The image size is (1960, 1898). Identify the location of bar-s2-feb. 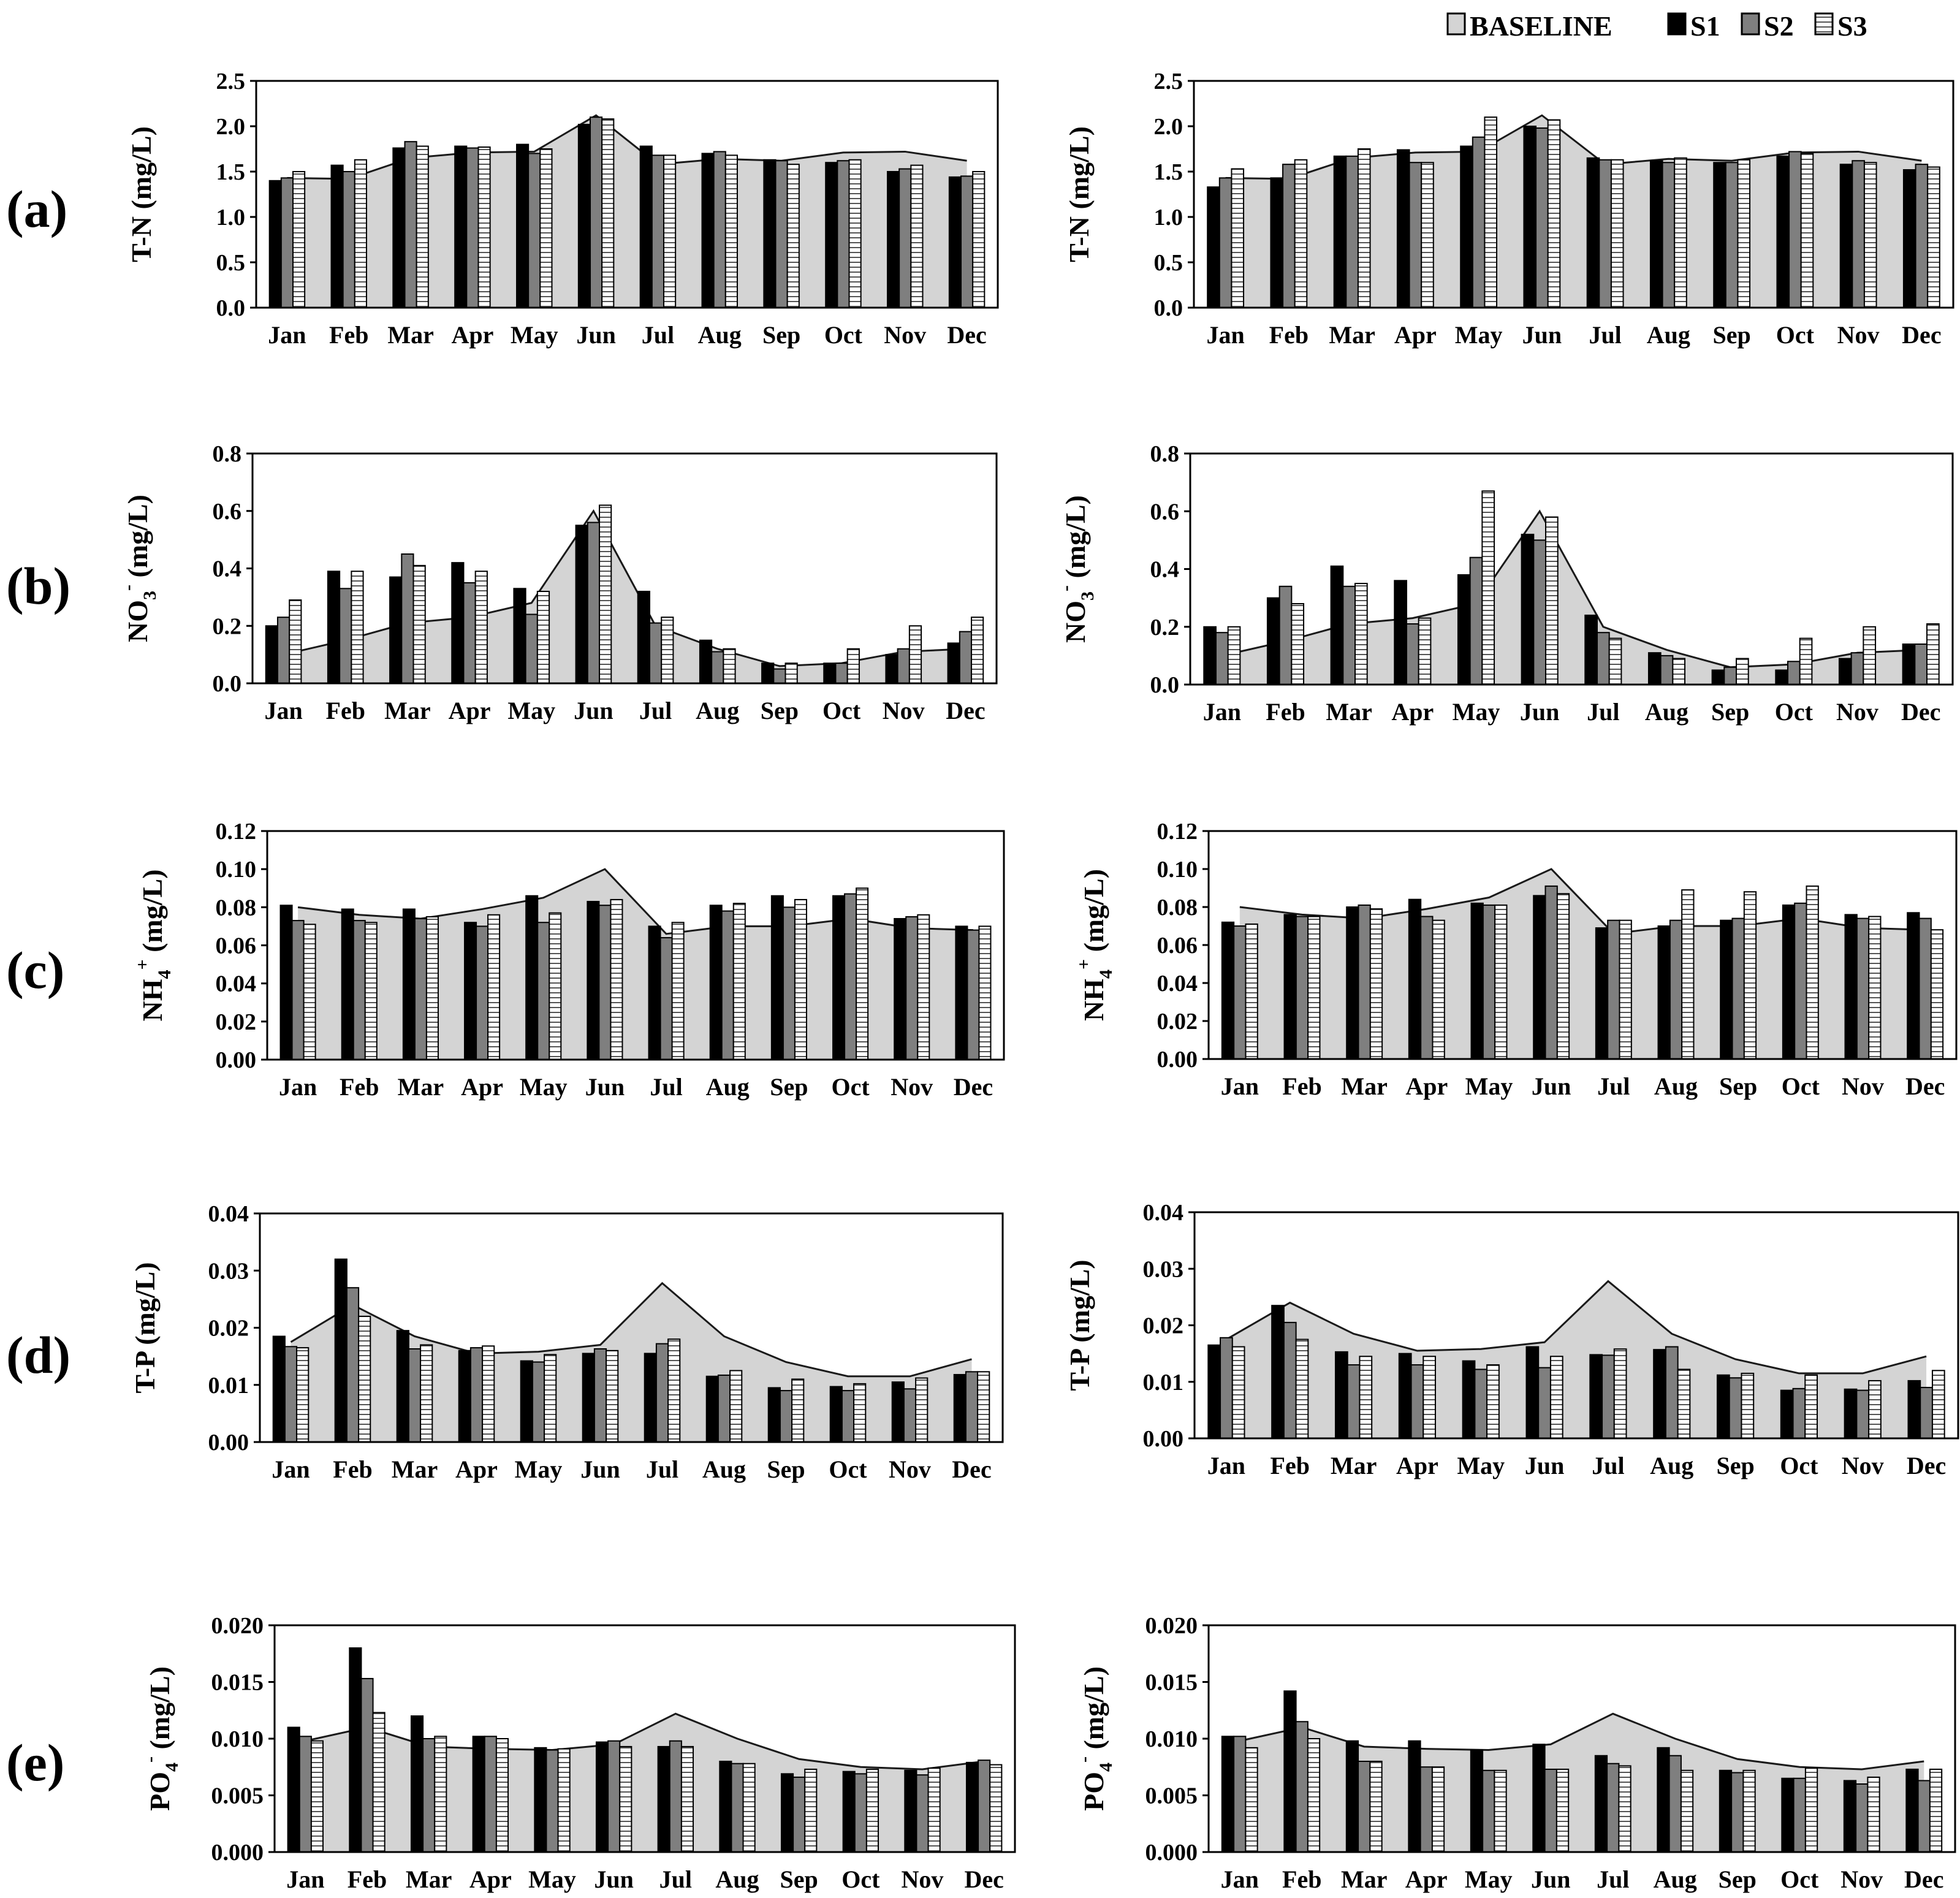
(367, 1765).